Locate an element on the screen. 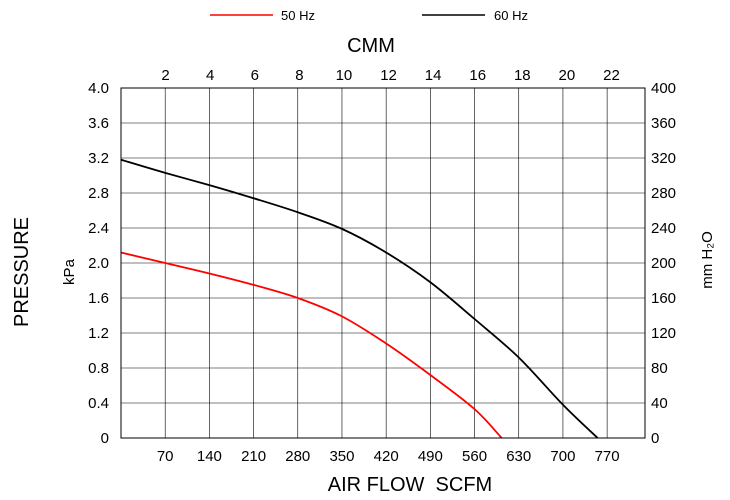 The image size is (730, 500). x2-tick-label: 4 is located at coordinates (210, 75).